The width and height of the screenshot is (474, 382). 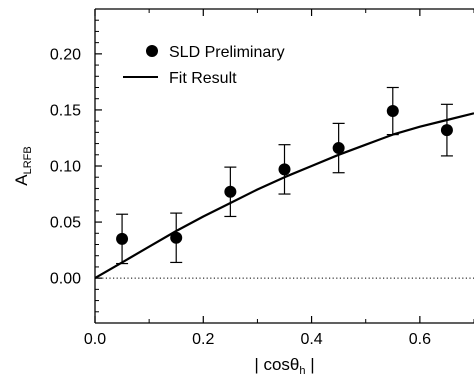 I want to click on x-tick-label: 0.4, so click(x=311, y=339).